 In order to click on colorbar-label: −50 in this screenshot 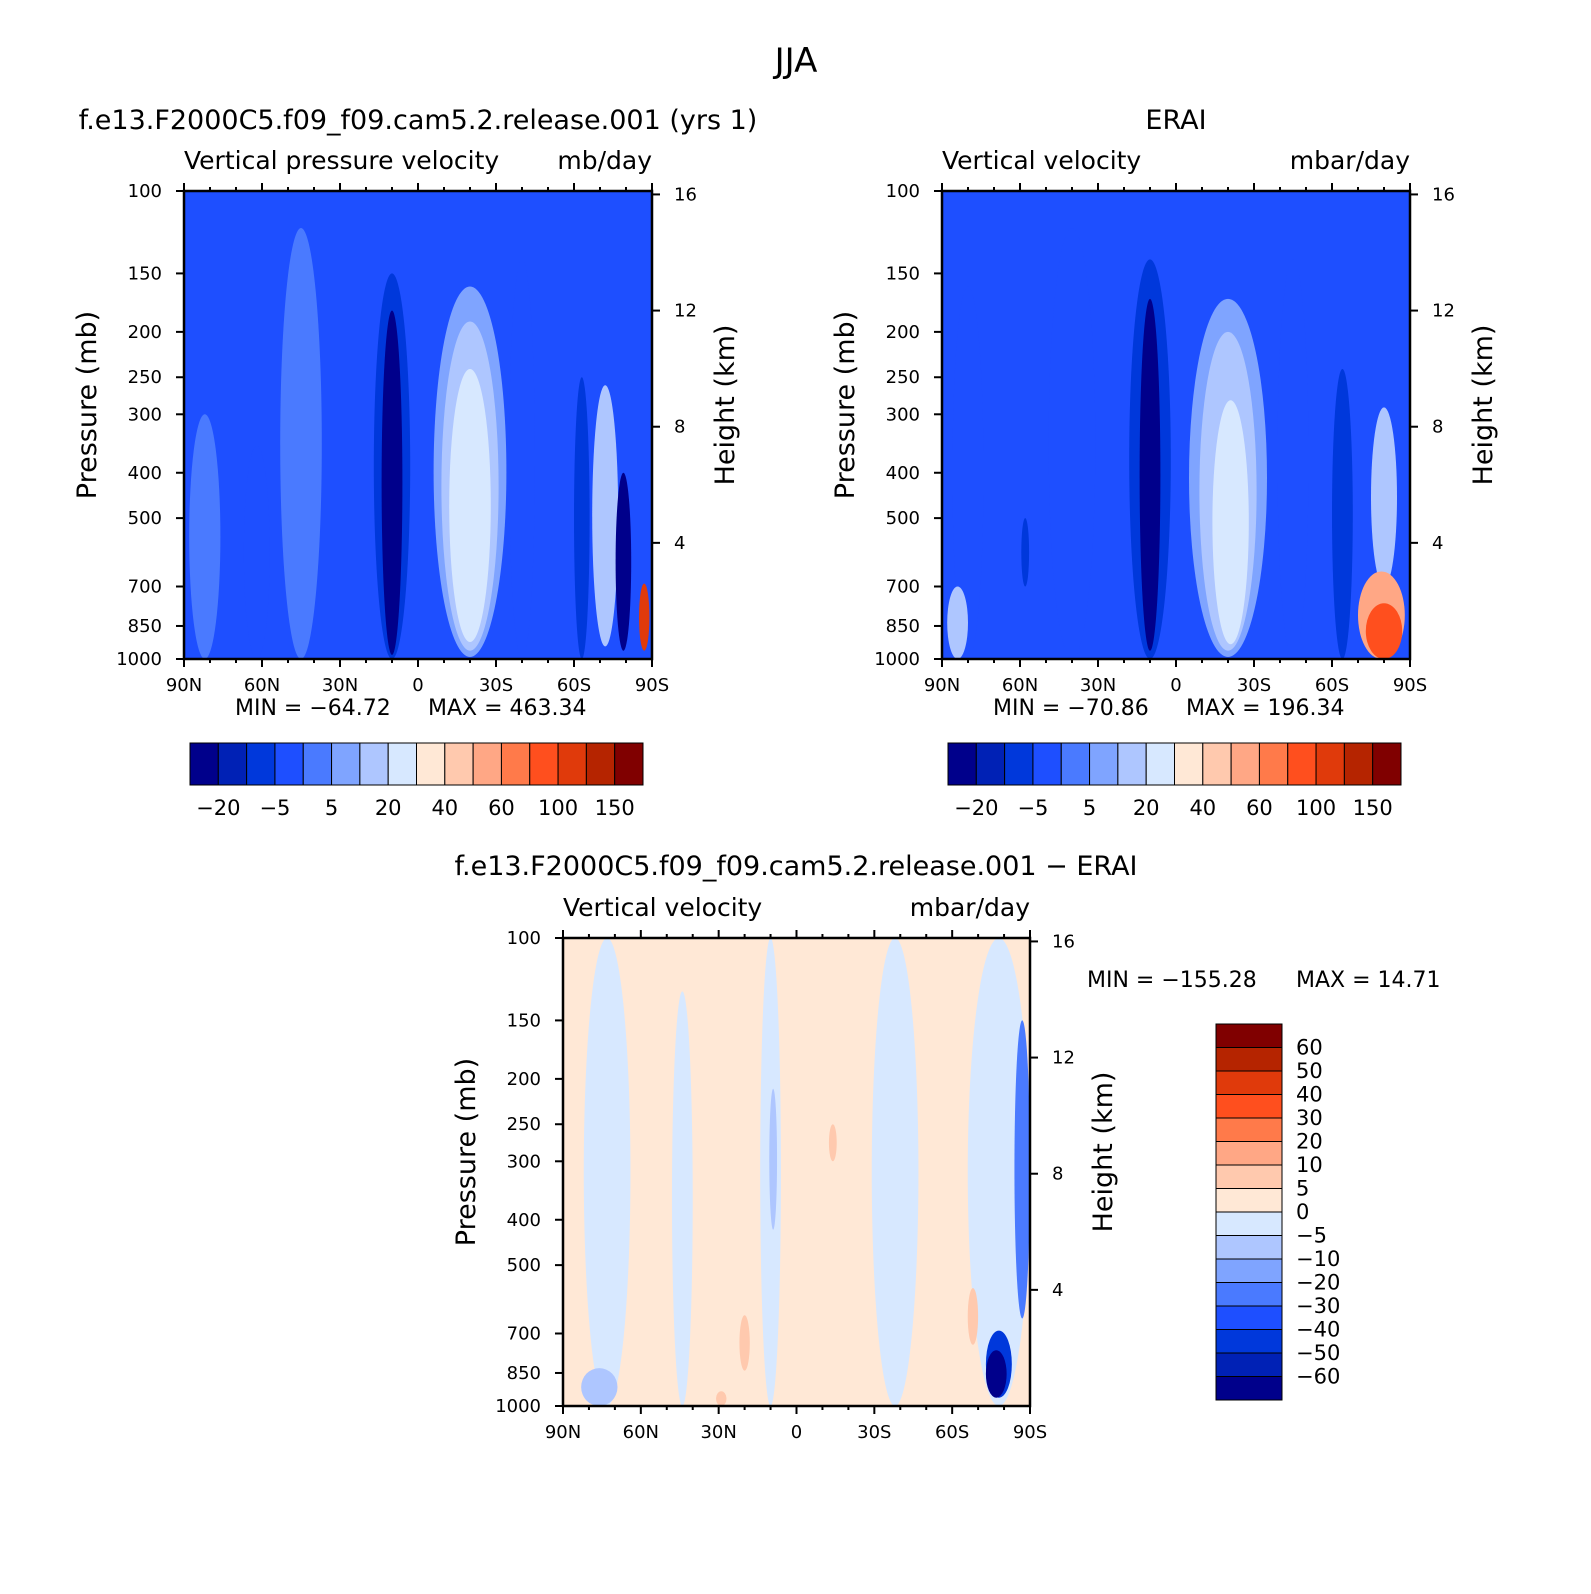, I will do `click(1318, 1353)`.